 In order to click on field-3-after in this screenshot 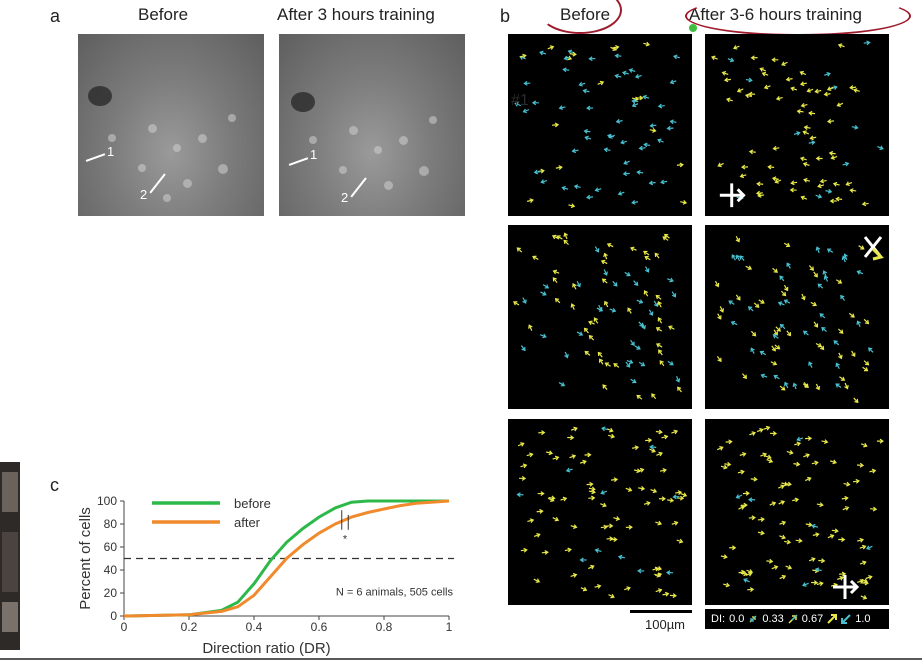, I will do `click(797, 512)`.